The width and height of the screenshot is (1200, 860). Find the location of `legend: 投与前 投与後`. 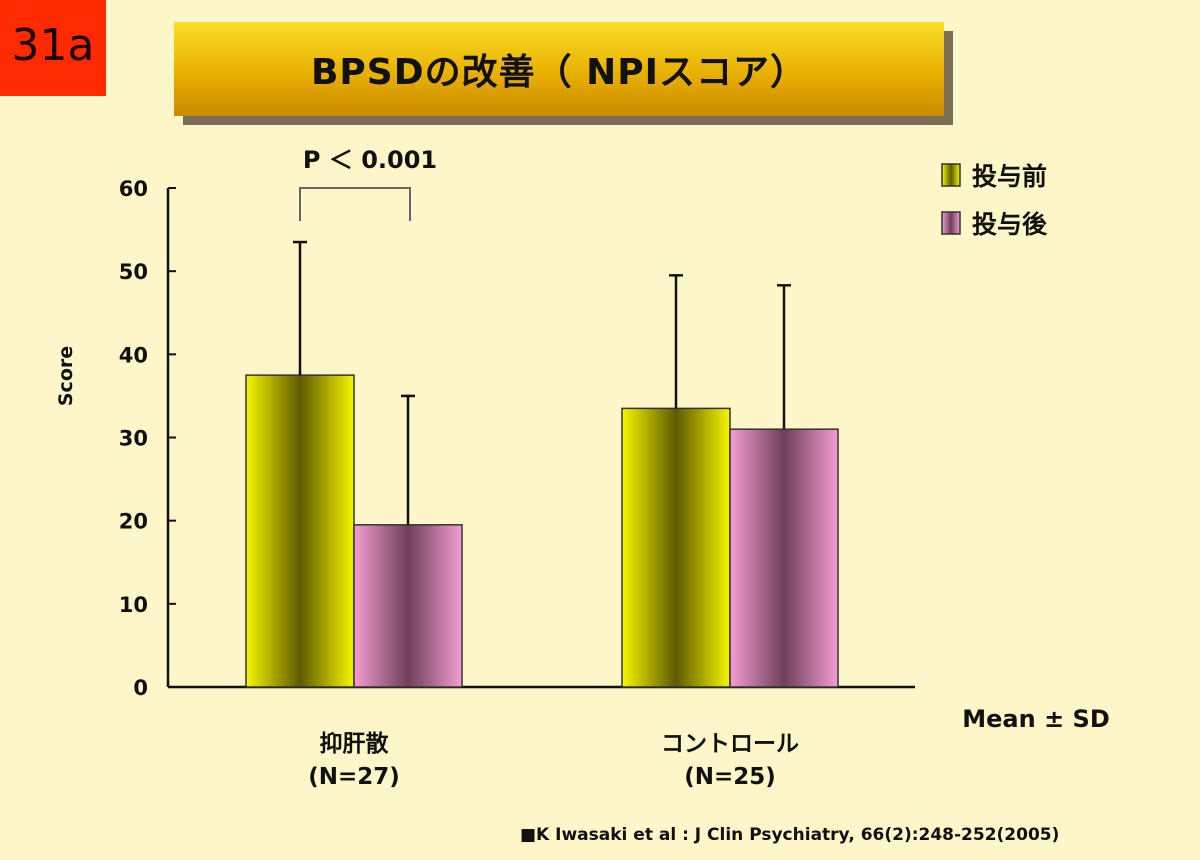

legend: 投与前 投与後 is located at coordinates (994, 200).